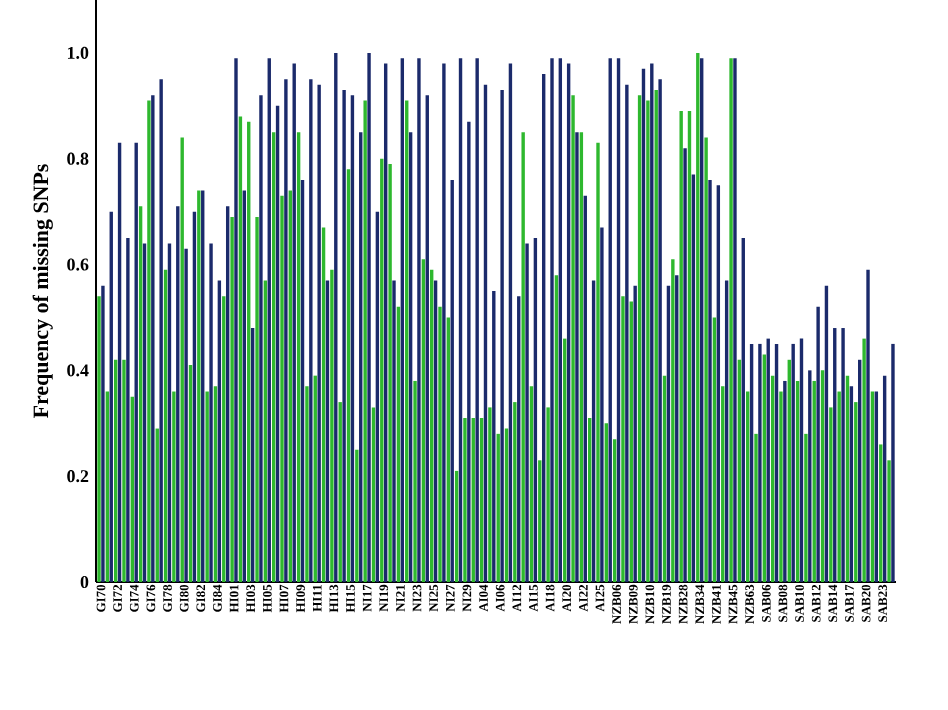  What do you see at coordinates (84, 582) in the screenshot?
I see `y-tick-label: 0` at bounding box center [84, 582].